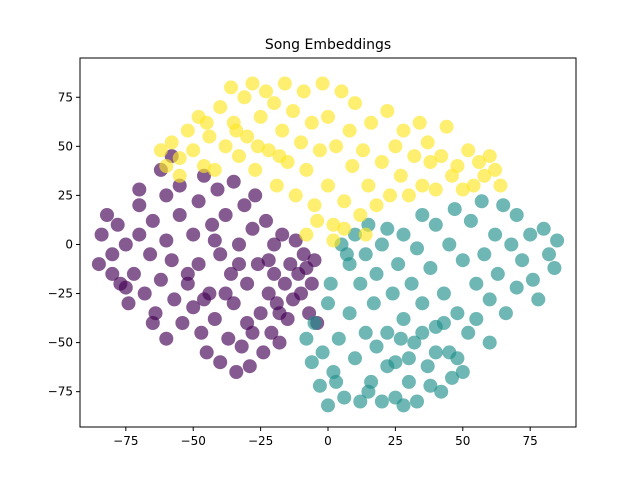 This screenshot has height=480, width=640. What do you see at coordinates (328, 441) in the screenshot?
I see `x-tick-label: 0` at bounding box center [328, 441].